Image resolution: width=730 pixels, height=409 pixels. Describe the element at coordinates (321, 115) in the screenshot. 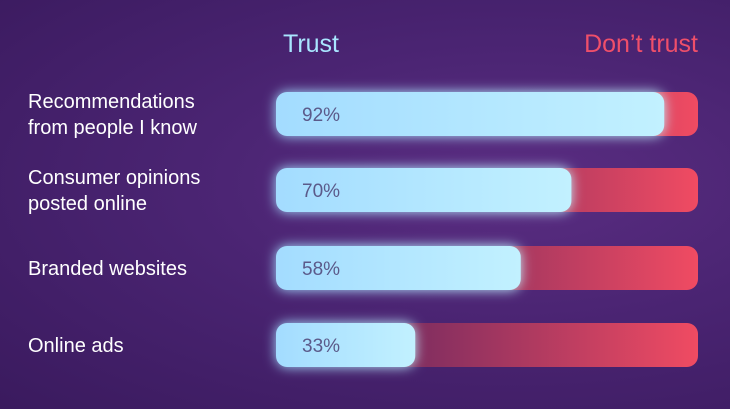

I see `trust-value-label: 92%` at that location.